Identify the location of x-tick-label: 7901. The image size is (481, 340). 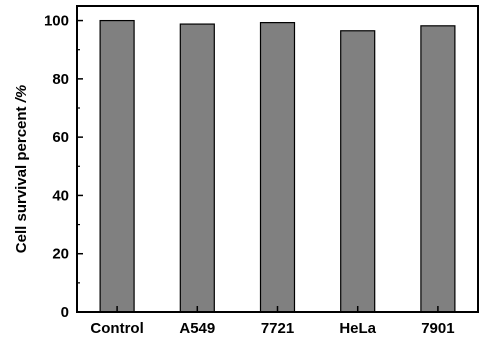
(437, 328).